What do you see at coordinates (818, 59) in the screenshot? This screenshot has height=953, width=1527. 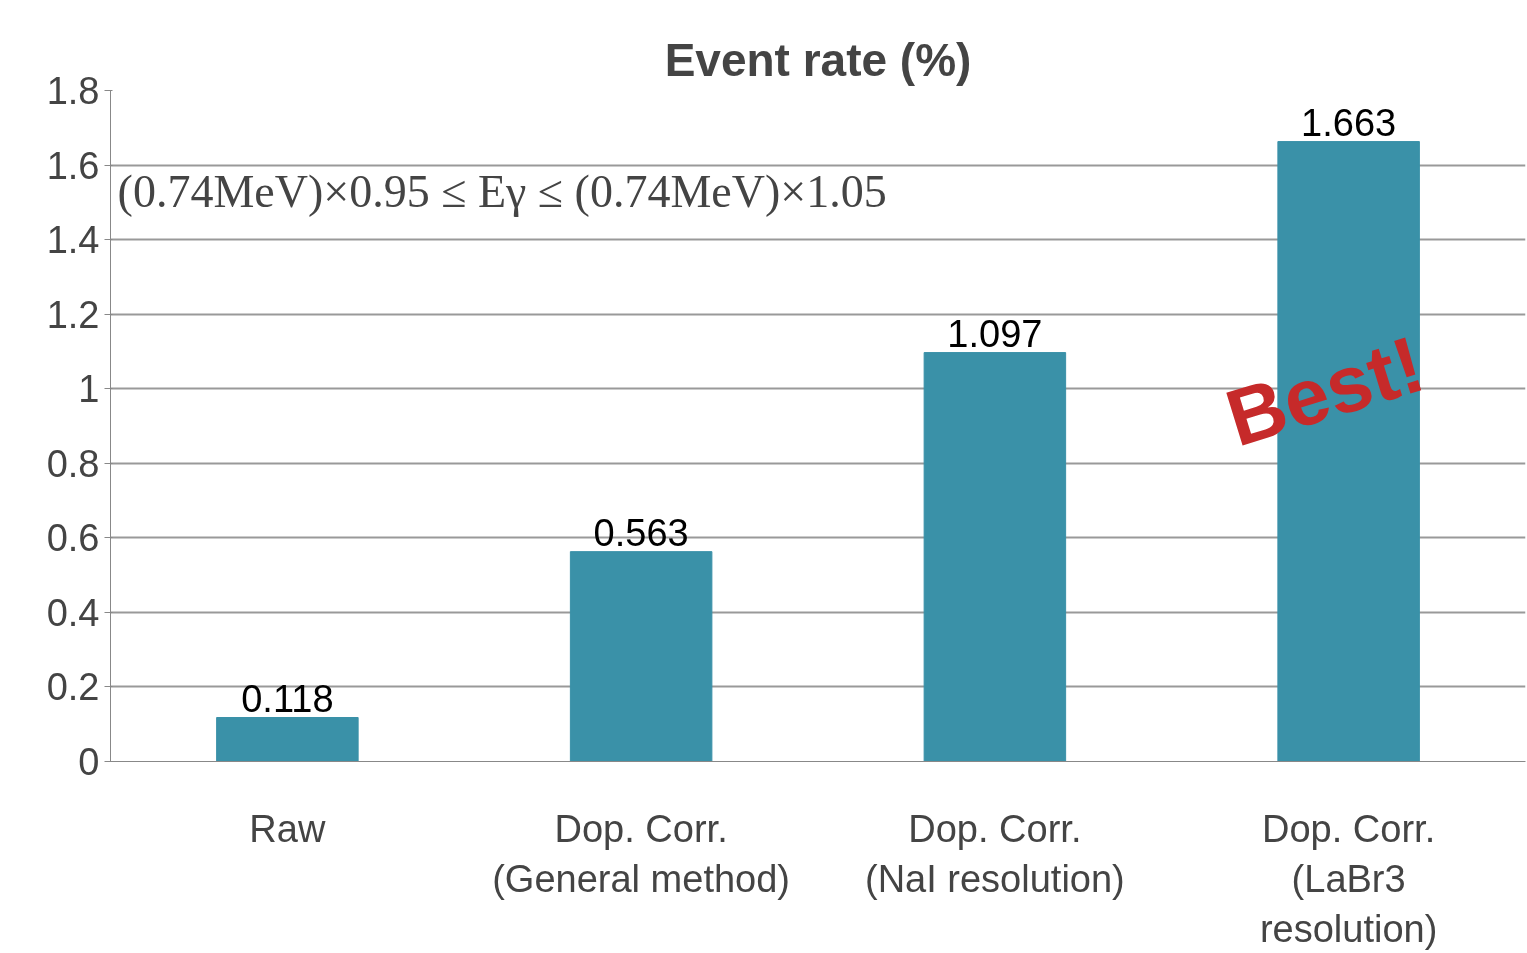 I see `chart-title: Event rate (%)` at bounding box center [818, 59].